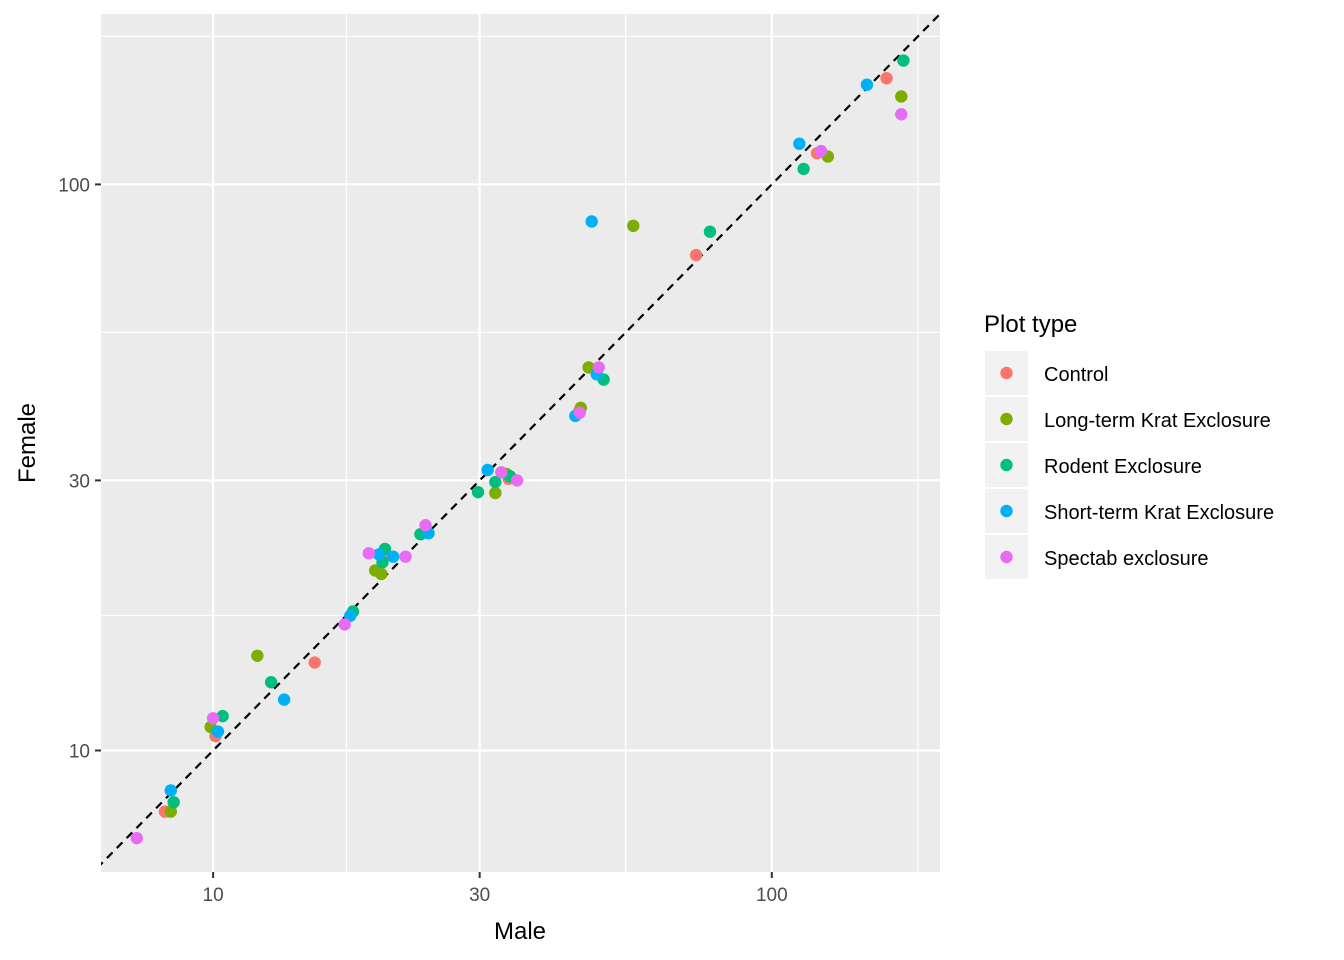 This screenshot has height=960, width=1344. Describe the element at coordinates (79, 481) in the screenshot. I see `y-tick-label: 30` at that location.